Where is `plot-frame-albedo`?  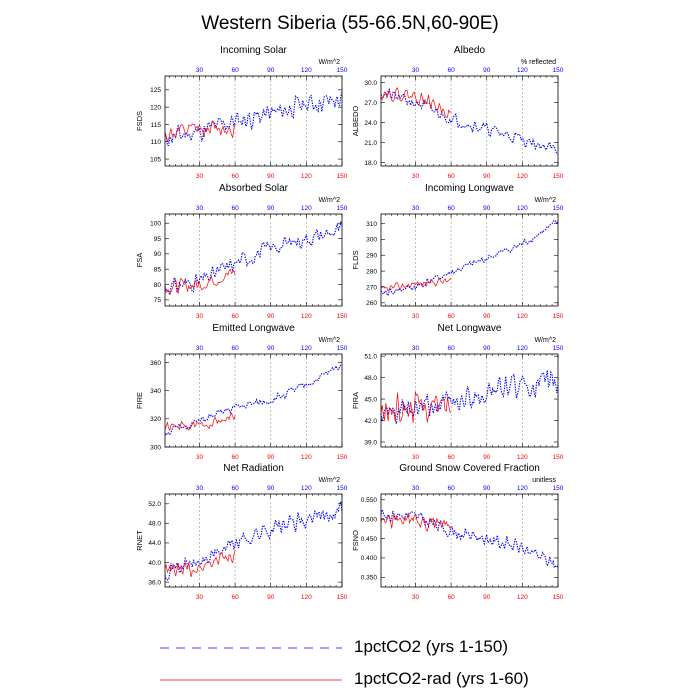
plot-frame-albedo is located at coordinates (469, 121).